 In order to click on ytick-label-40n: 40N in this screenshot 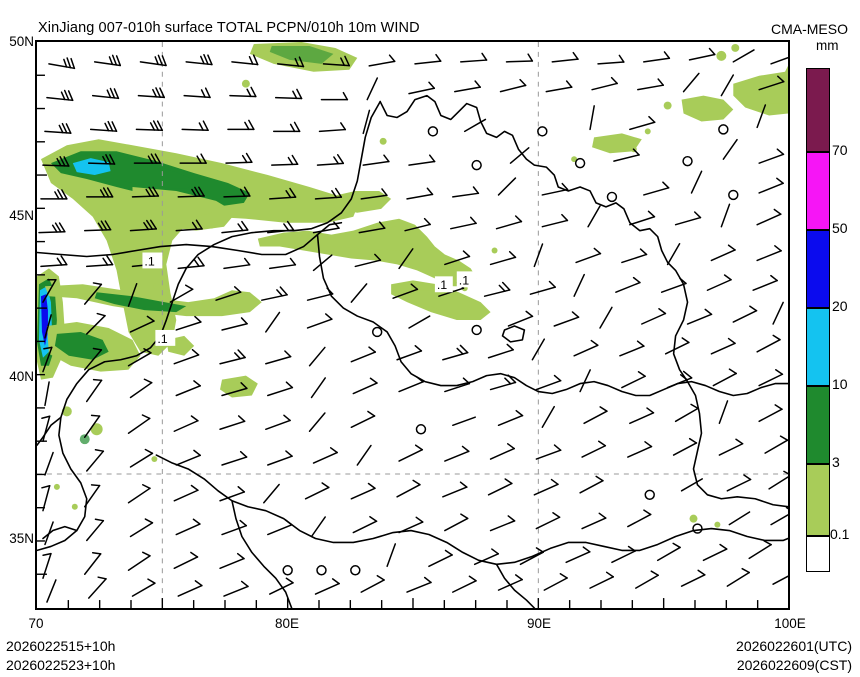, I will do `click(21, 376)`.